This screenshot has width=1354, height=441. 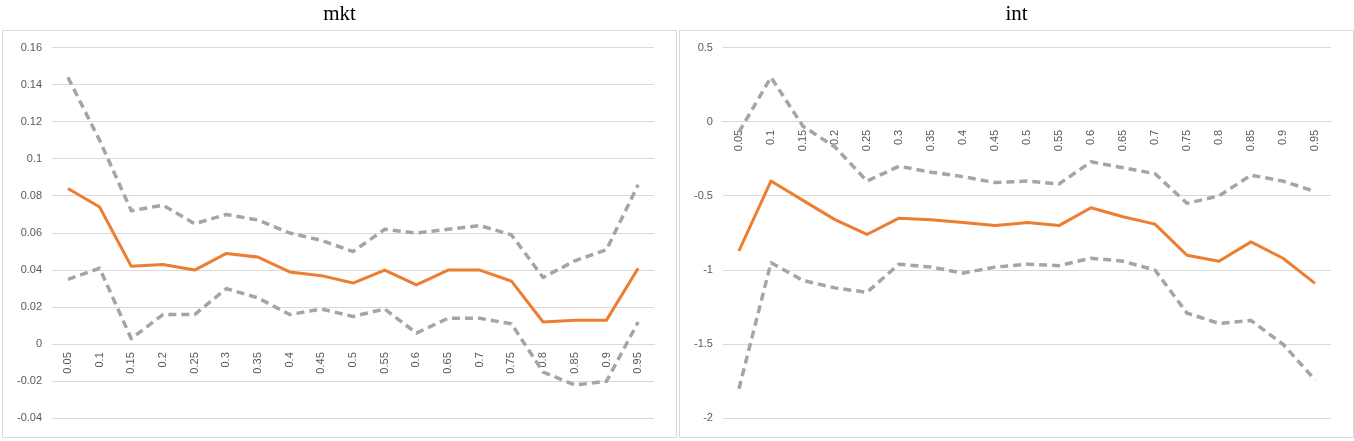 I want to click on y-tick-label: -1, so click(x=708, y=269).